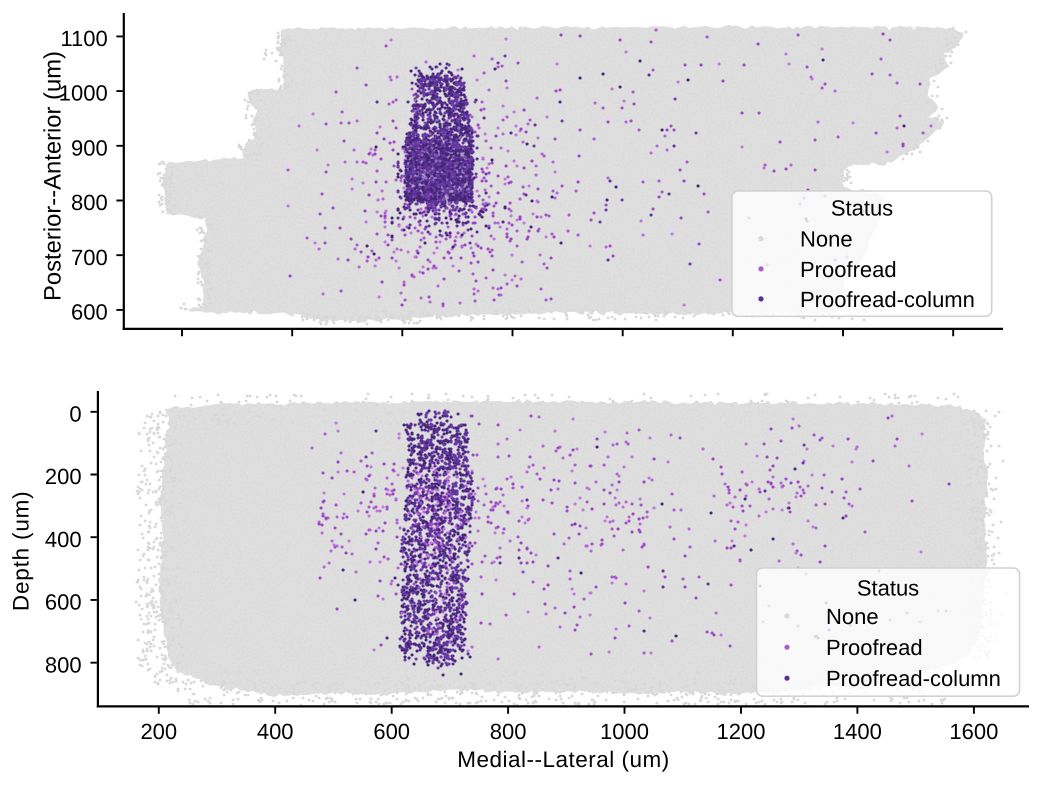 This screenshot has height=785, width=1042. I want to click on svg-text: 700, so click(89, 257).